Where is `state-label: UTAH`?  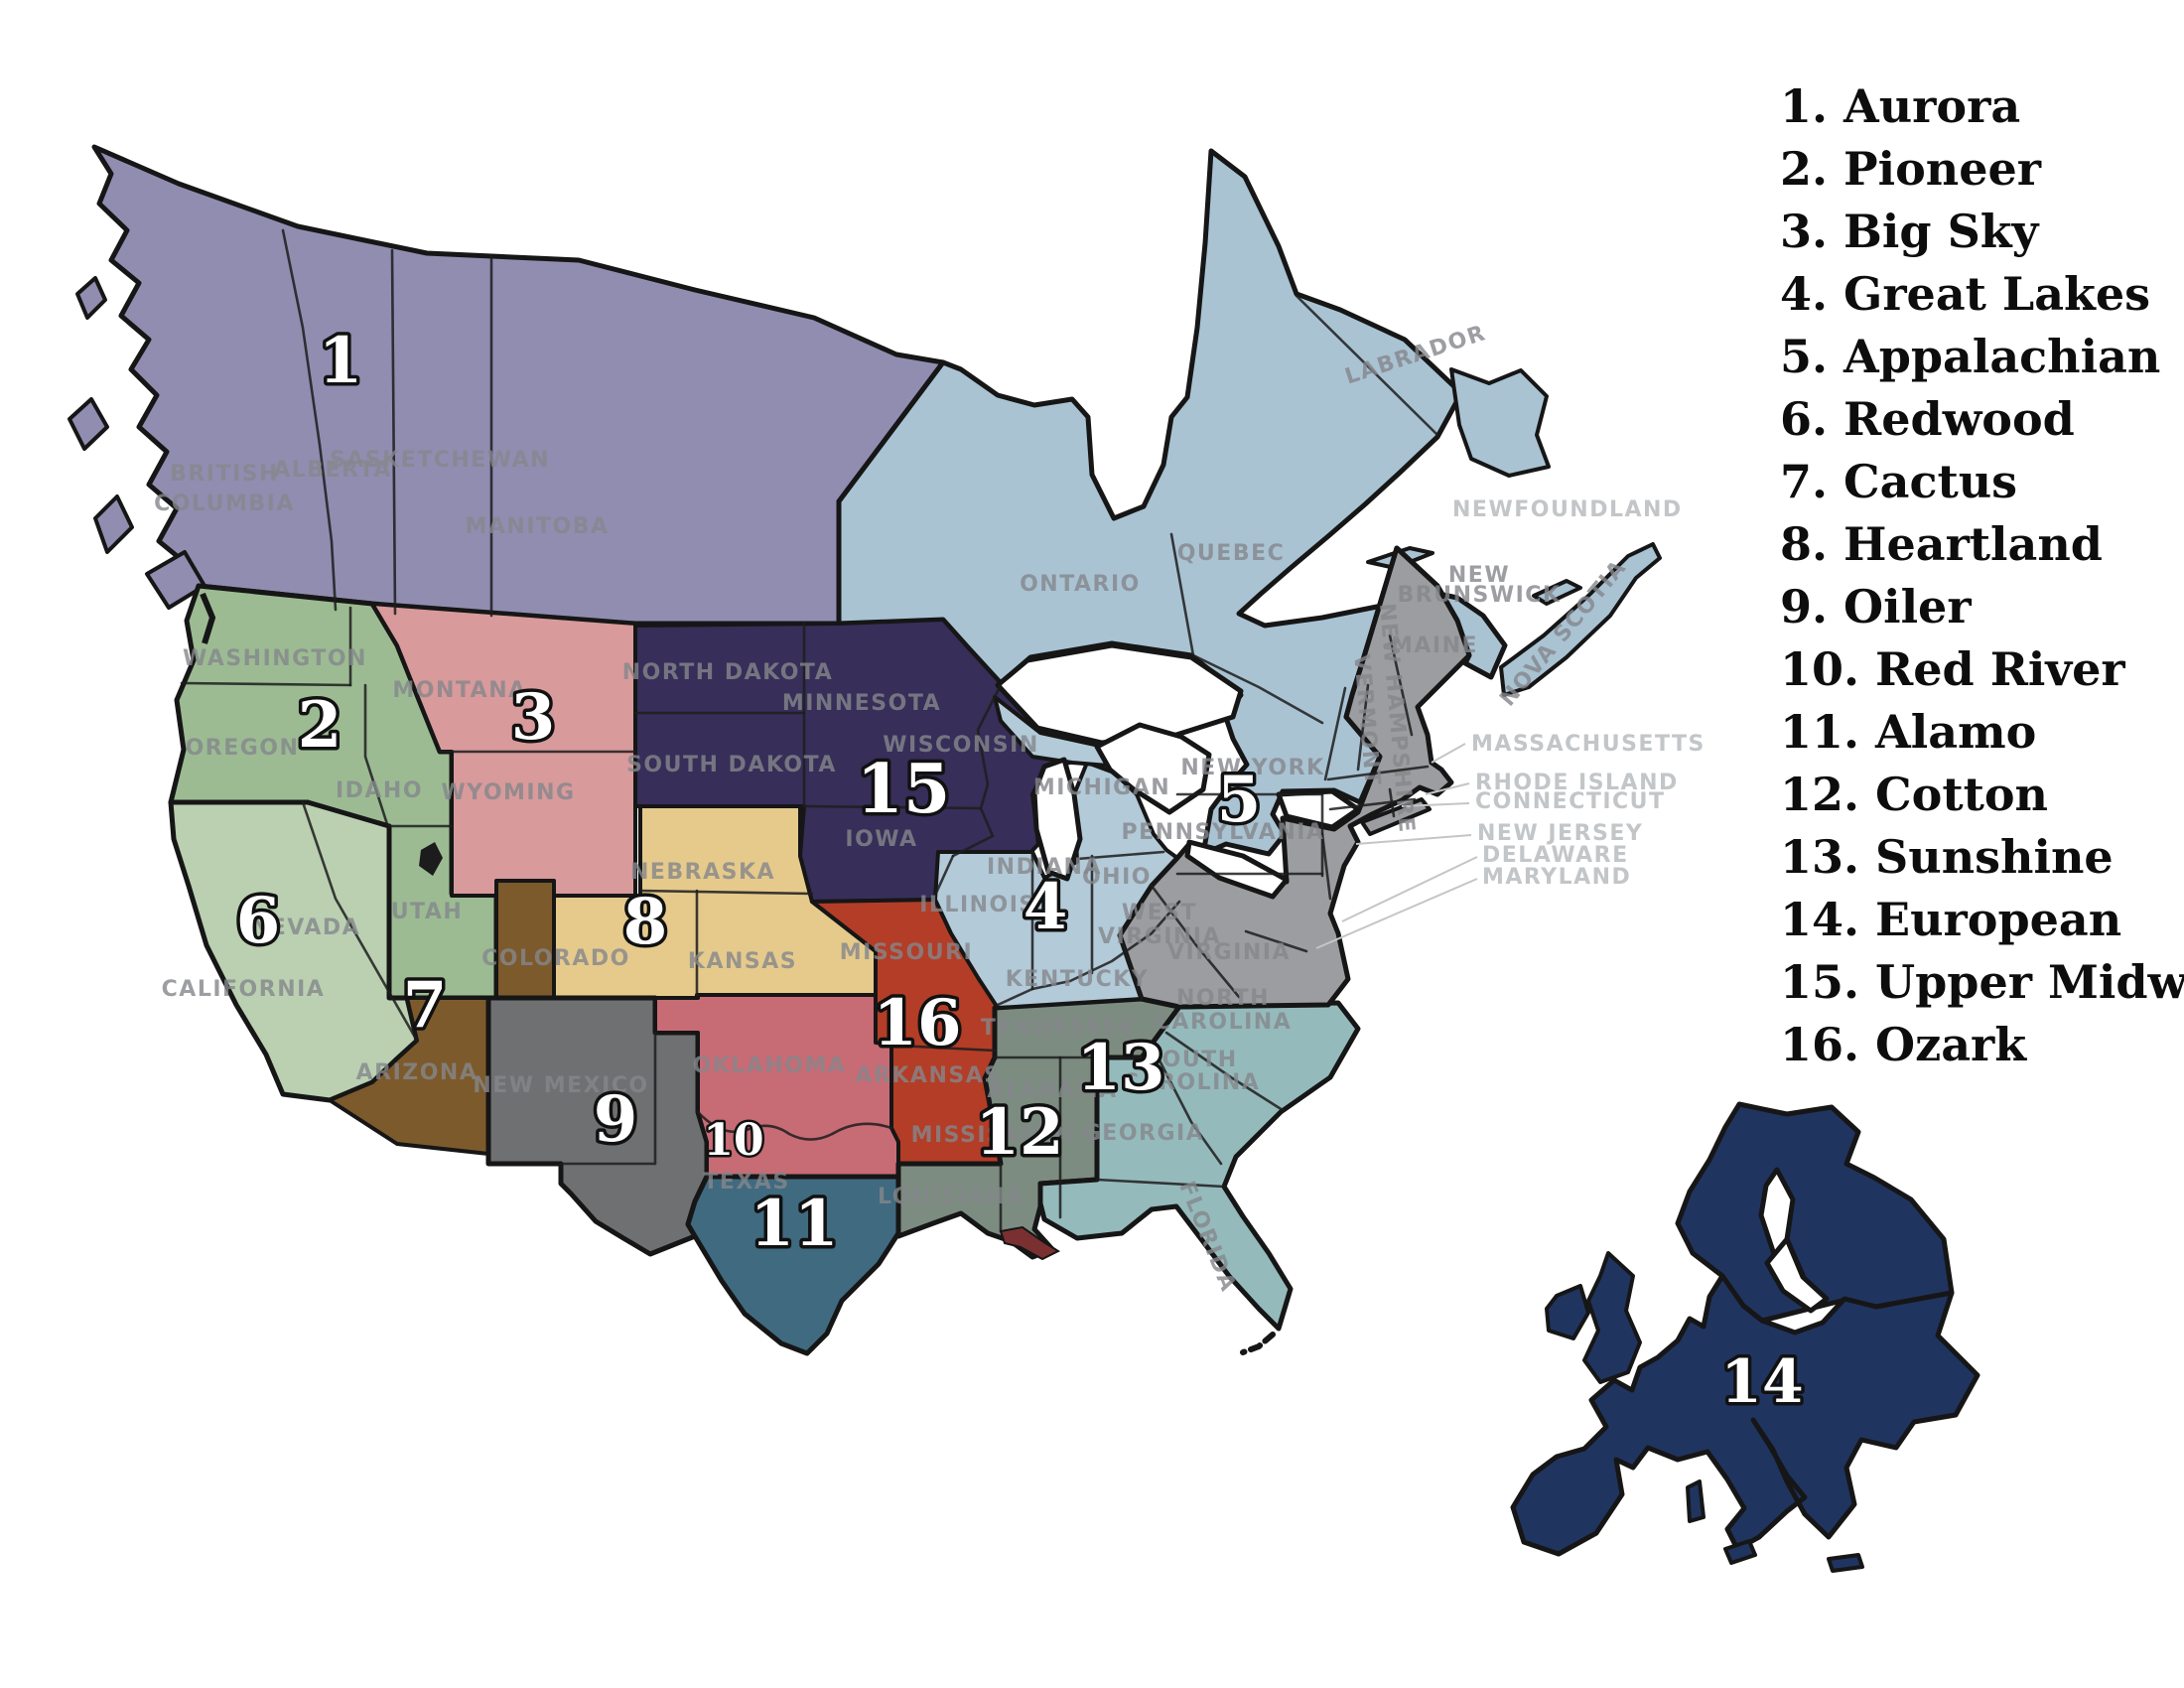 state-label: UTAH is located at coordinates (427, 912).